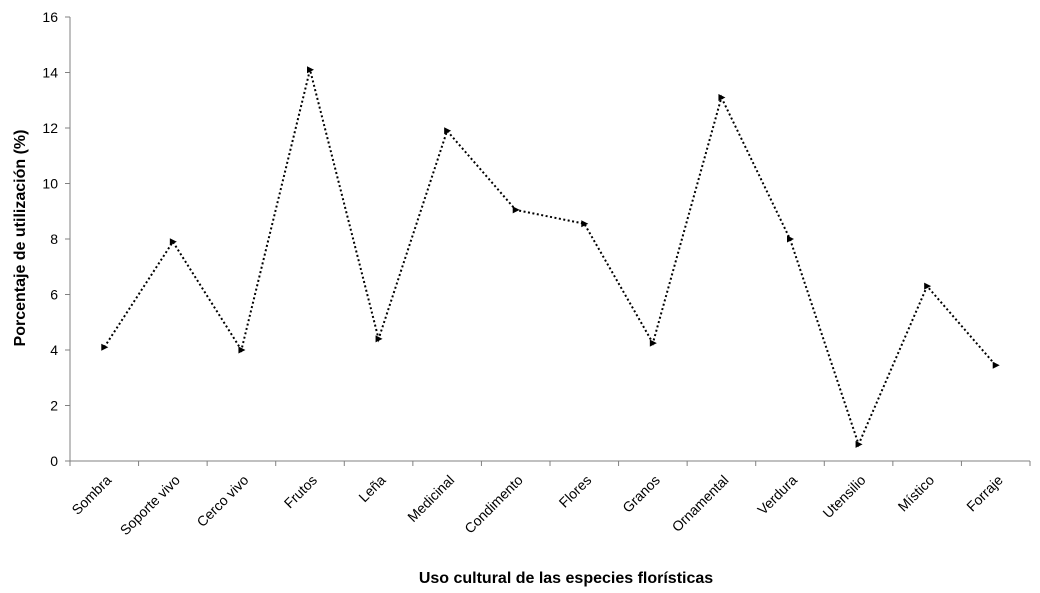 Image resolution: width=1040 pixels, height=593 pixels. I want to click on y-tick-label: 2, so click(54, 406).